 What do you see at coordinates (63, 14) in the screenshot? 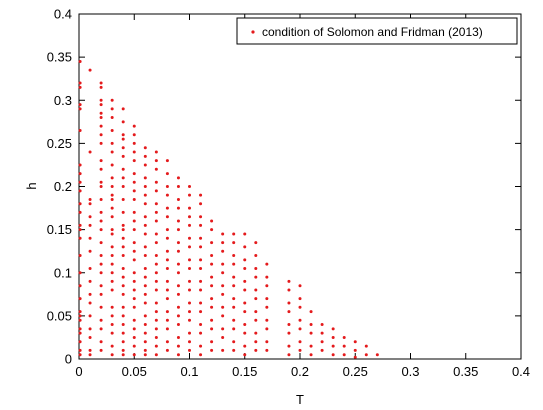
I see `y-tick-label: 0.4` at bounding box center [63, 14].